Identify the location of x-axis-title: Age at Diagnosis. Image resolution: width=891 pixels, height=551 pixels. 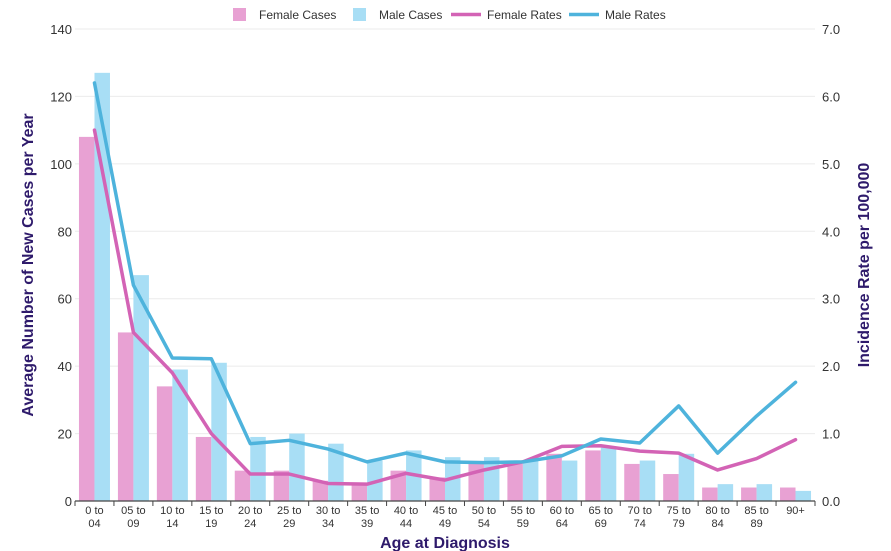
(445, 543).